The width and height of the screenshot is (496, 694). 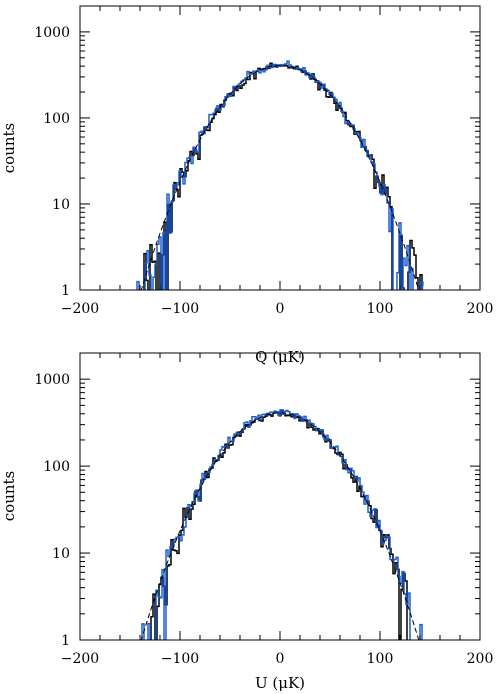 I want to click on bottom-y-axis-title: counts, so click(x=9, y=496).